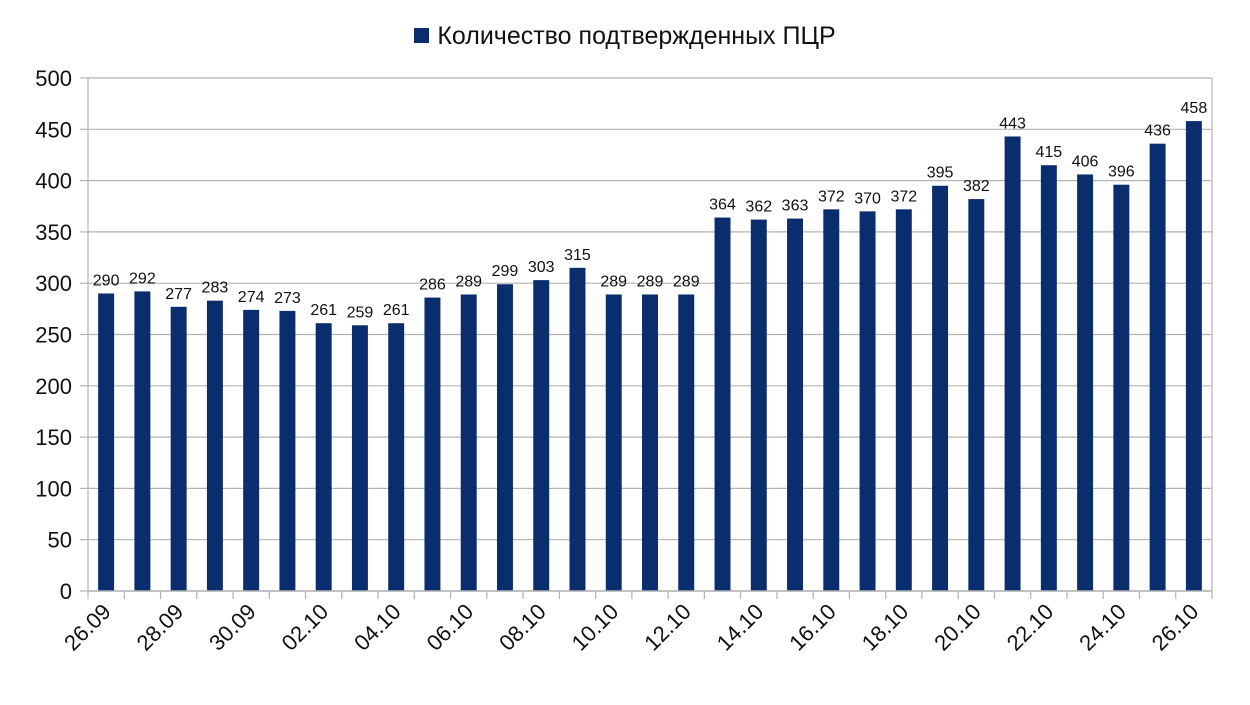  I want to click on data-label: 290, so click(106, 280).